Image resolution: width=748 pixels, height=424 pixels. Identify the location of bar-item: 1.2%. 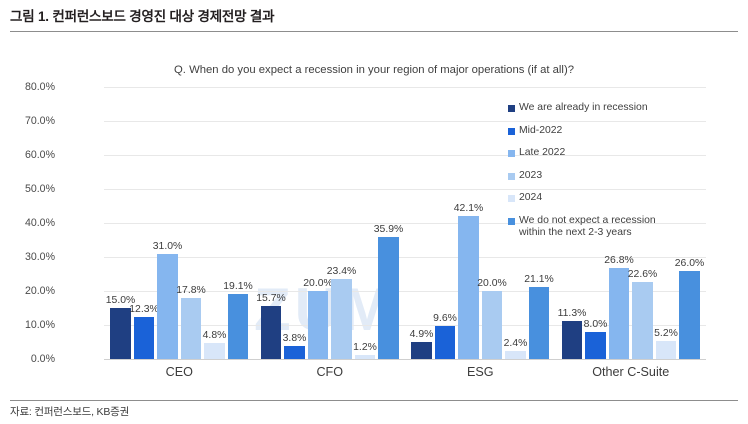
(365, 223).